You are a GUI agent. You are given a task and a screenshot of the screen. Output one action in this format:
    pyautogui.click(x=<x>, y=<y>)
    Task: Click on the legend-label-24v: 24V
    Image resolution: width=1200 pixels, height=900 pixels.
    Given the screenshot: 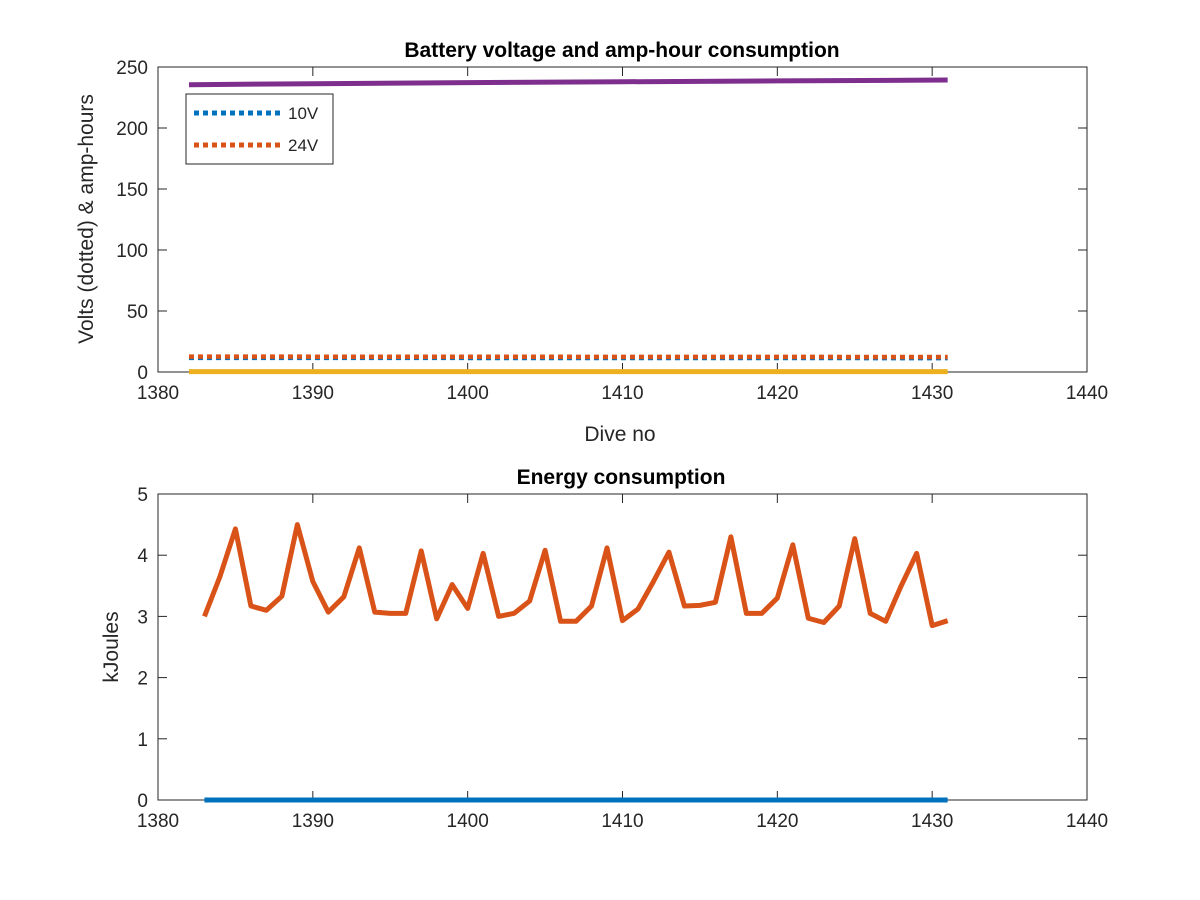 What is the action you would take?
    pyautogui.click(x=303, y=145)
    